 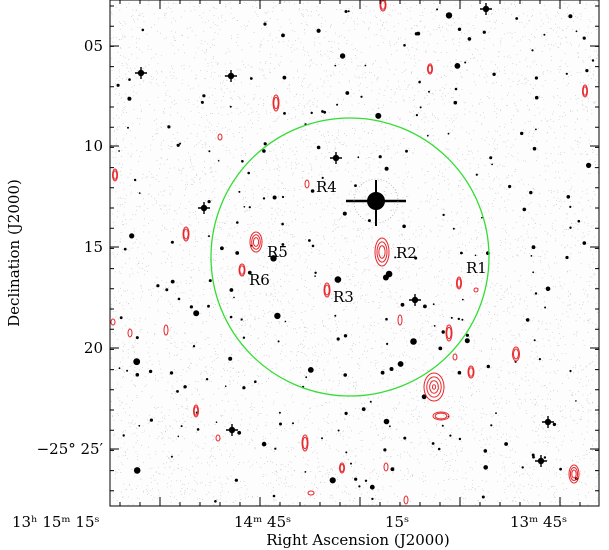 What do you see at coordinates (368, 242) in the screenshot?
I see `region-labels: R1 R2 R3 R4 R5 R6` at bounding box center [368, 242].